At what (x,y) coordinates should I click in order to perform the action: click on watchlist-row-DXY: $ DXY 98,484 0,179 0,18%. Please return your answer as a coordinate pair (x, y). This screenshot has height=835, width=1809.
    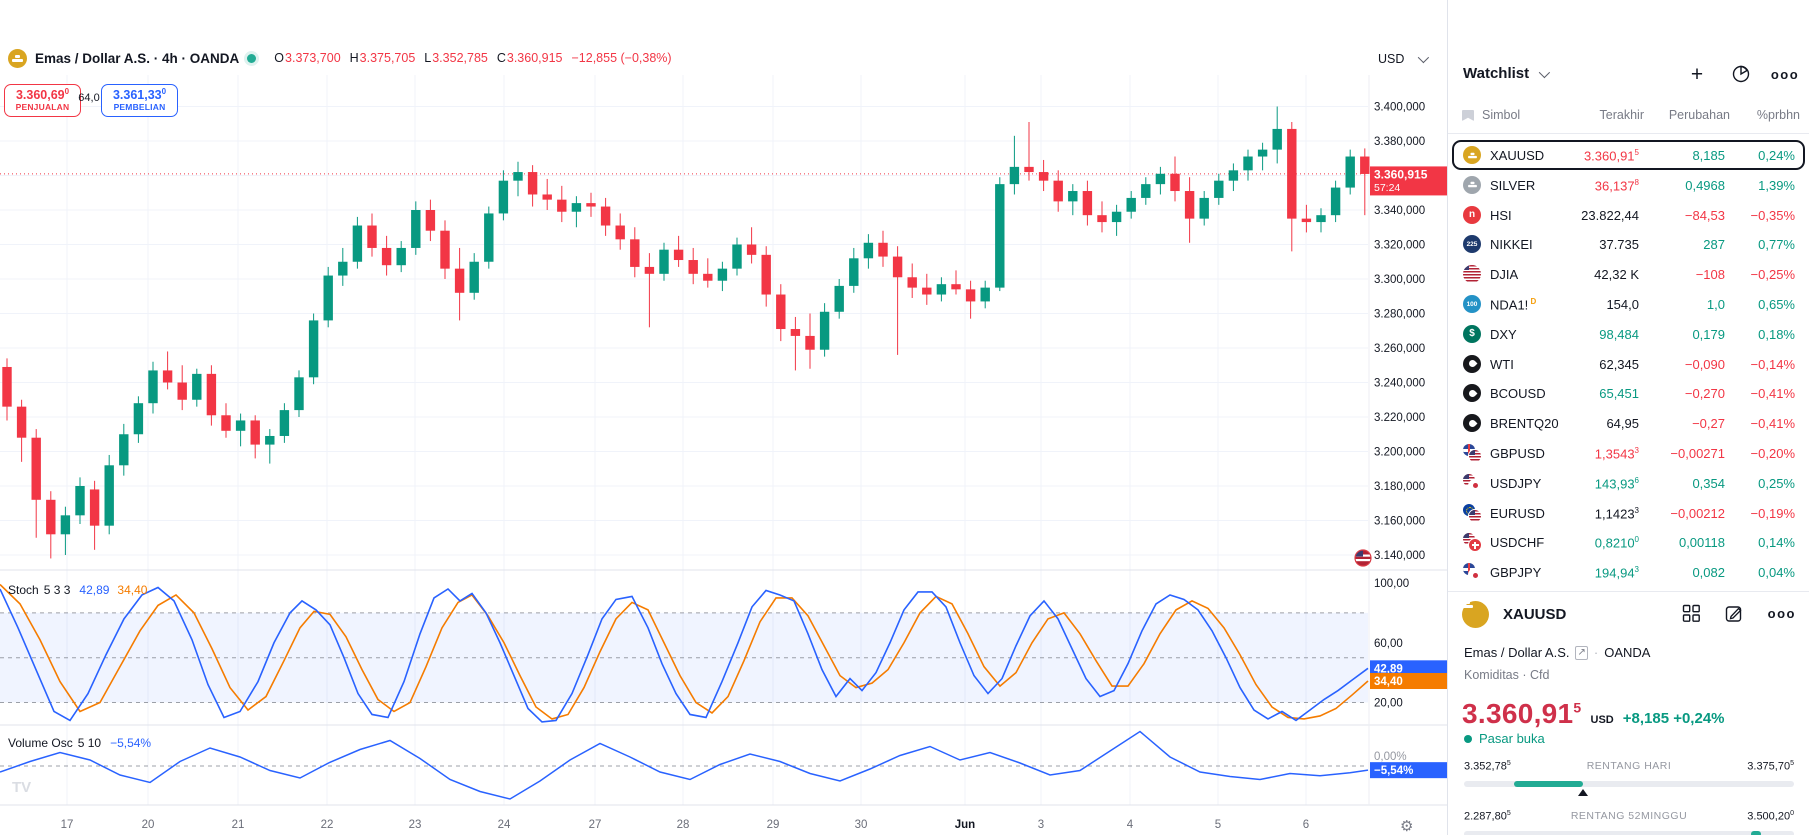
    Looking at the image, I should click on (1628, 334).